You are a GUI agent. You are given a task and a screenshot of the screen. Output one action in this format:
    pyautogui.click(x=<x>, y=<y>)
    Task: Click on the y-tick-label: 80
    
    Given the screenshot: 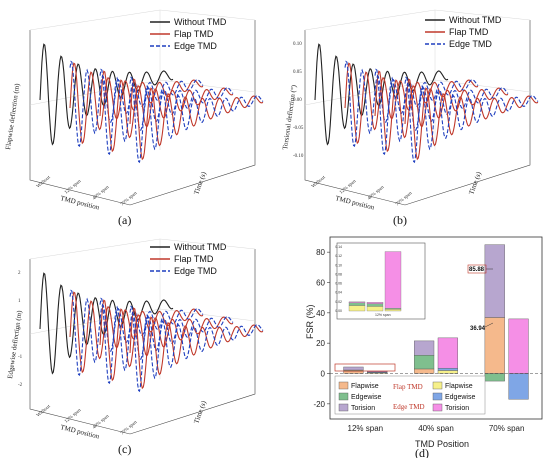 What is the action you would take?
    pyautogui.click(x=320, y=252)
    